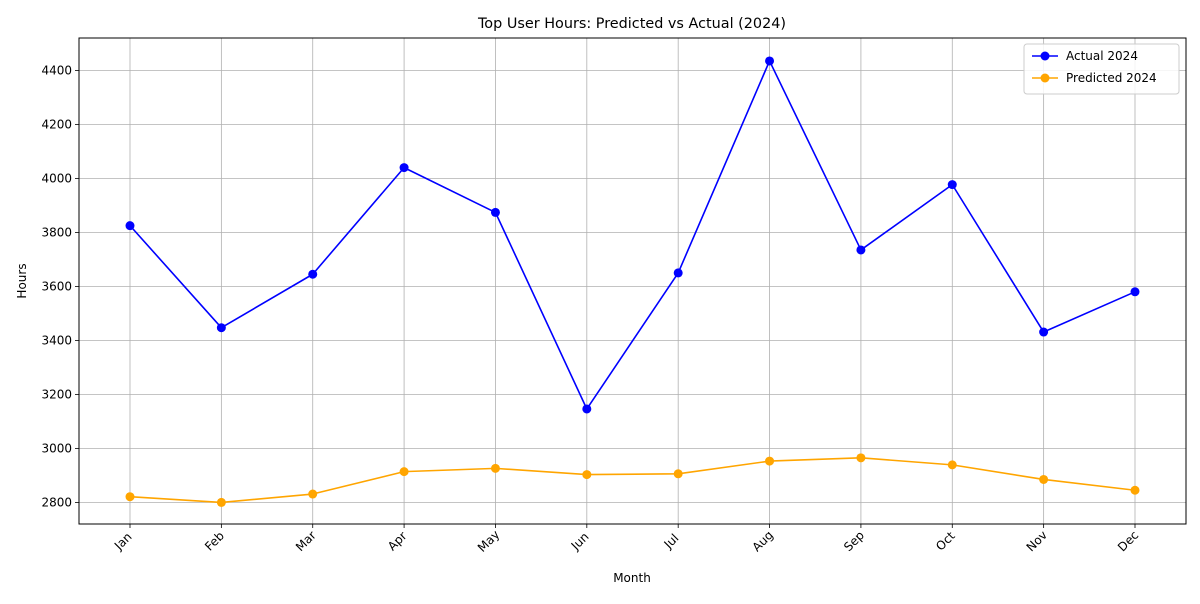 This screenshot has height=604, width=1200. I want to click on x-tick-label: Mar, so click(306, 541).